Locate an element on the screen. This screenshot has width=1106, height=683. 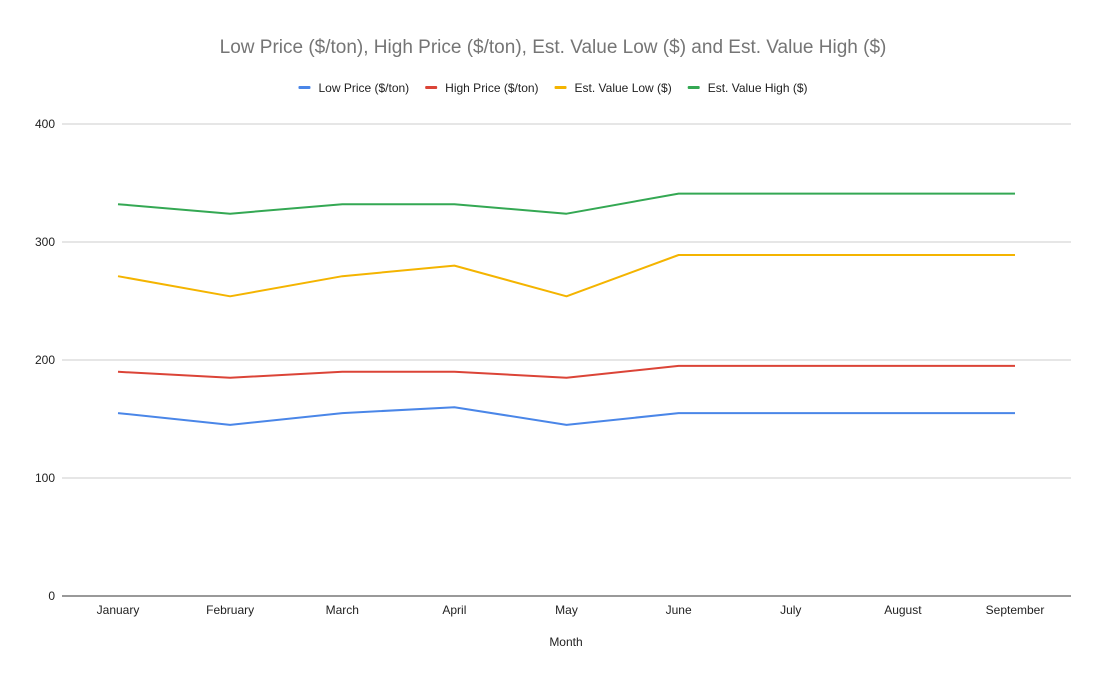
legend-label: Est. Value High ($) is located at coordinates (758, 88).